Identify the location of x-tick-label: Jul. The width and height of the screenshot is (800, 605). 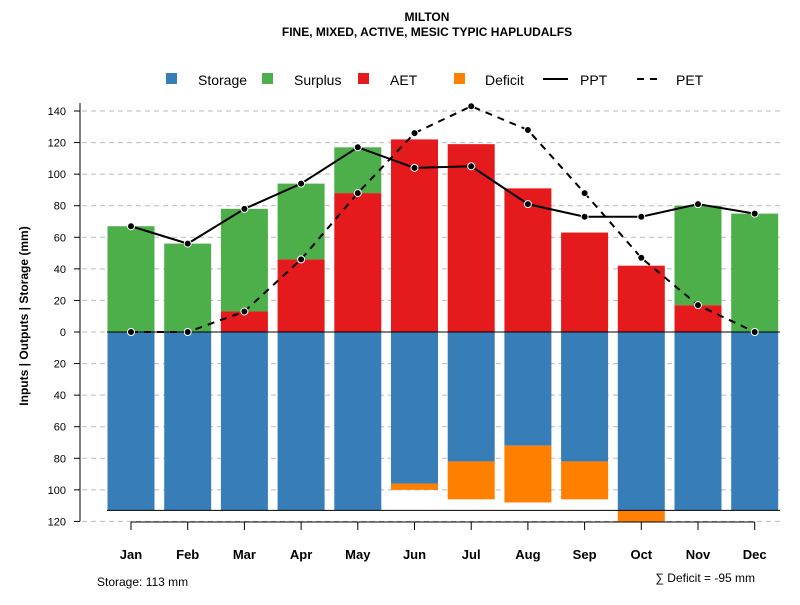
(471, 554).